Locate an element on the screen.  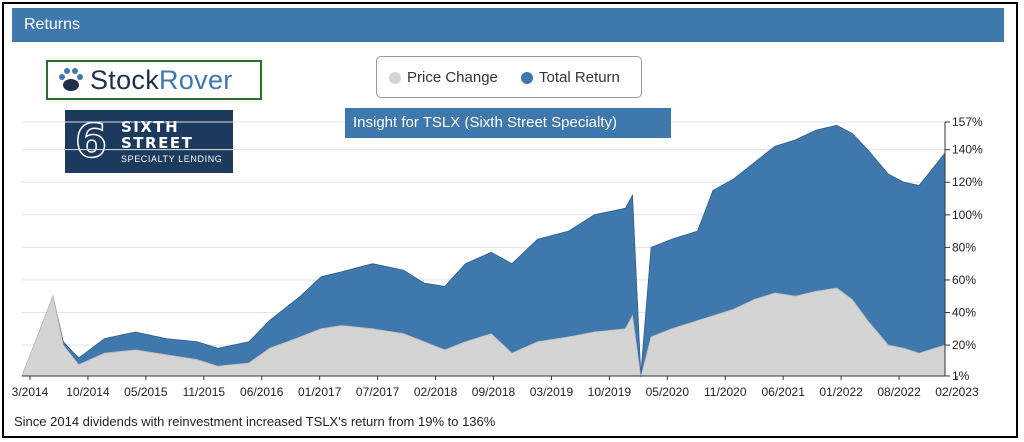
x-tick-label: 02/2023 is located at coordinates (957, 392).